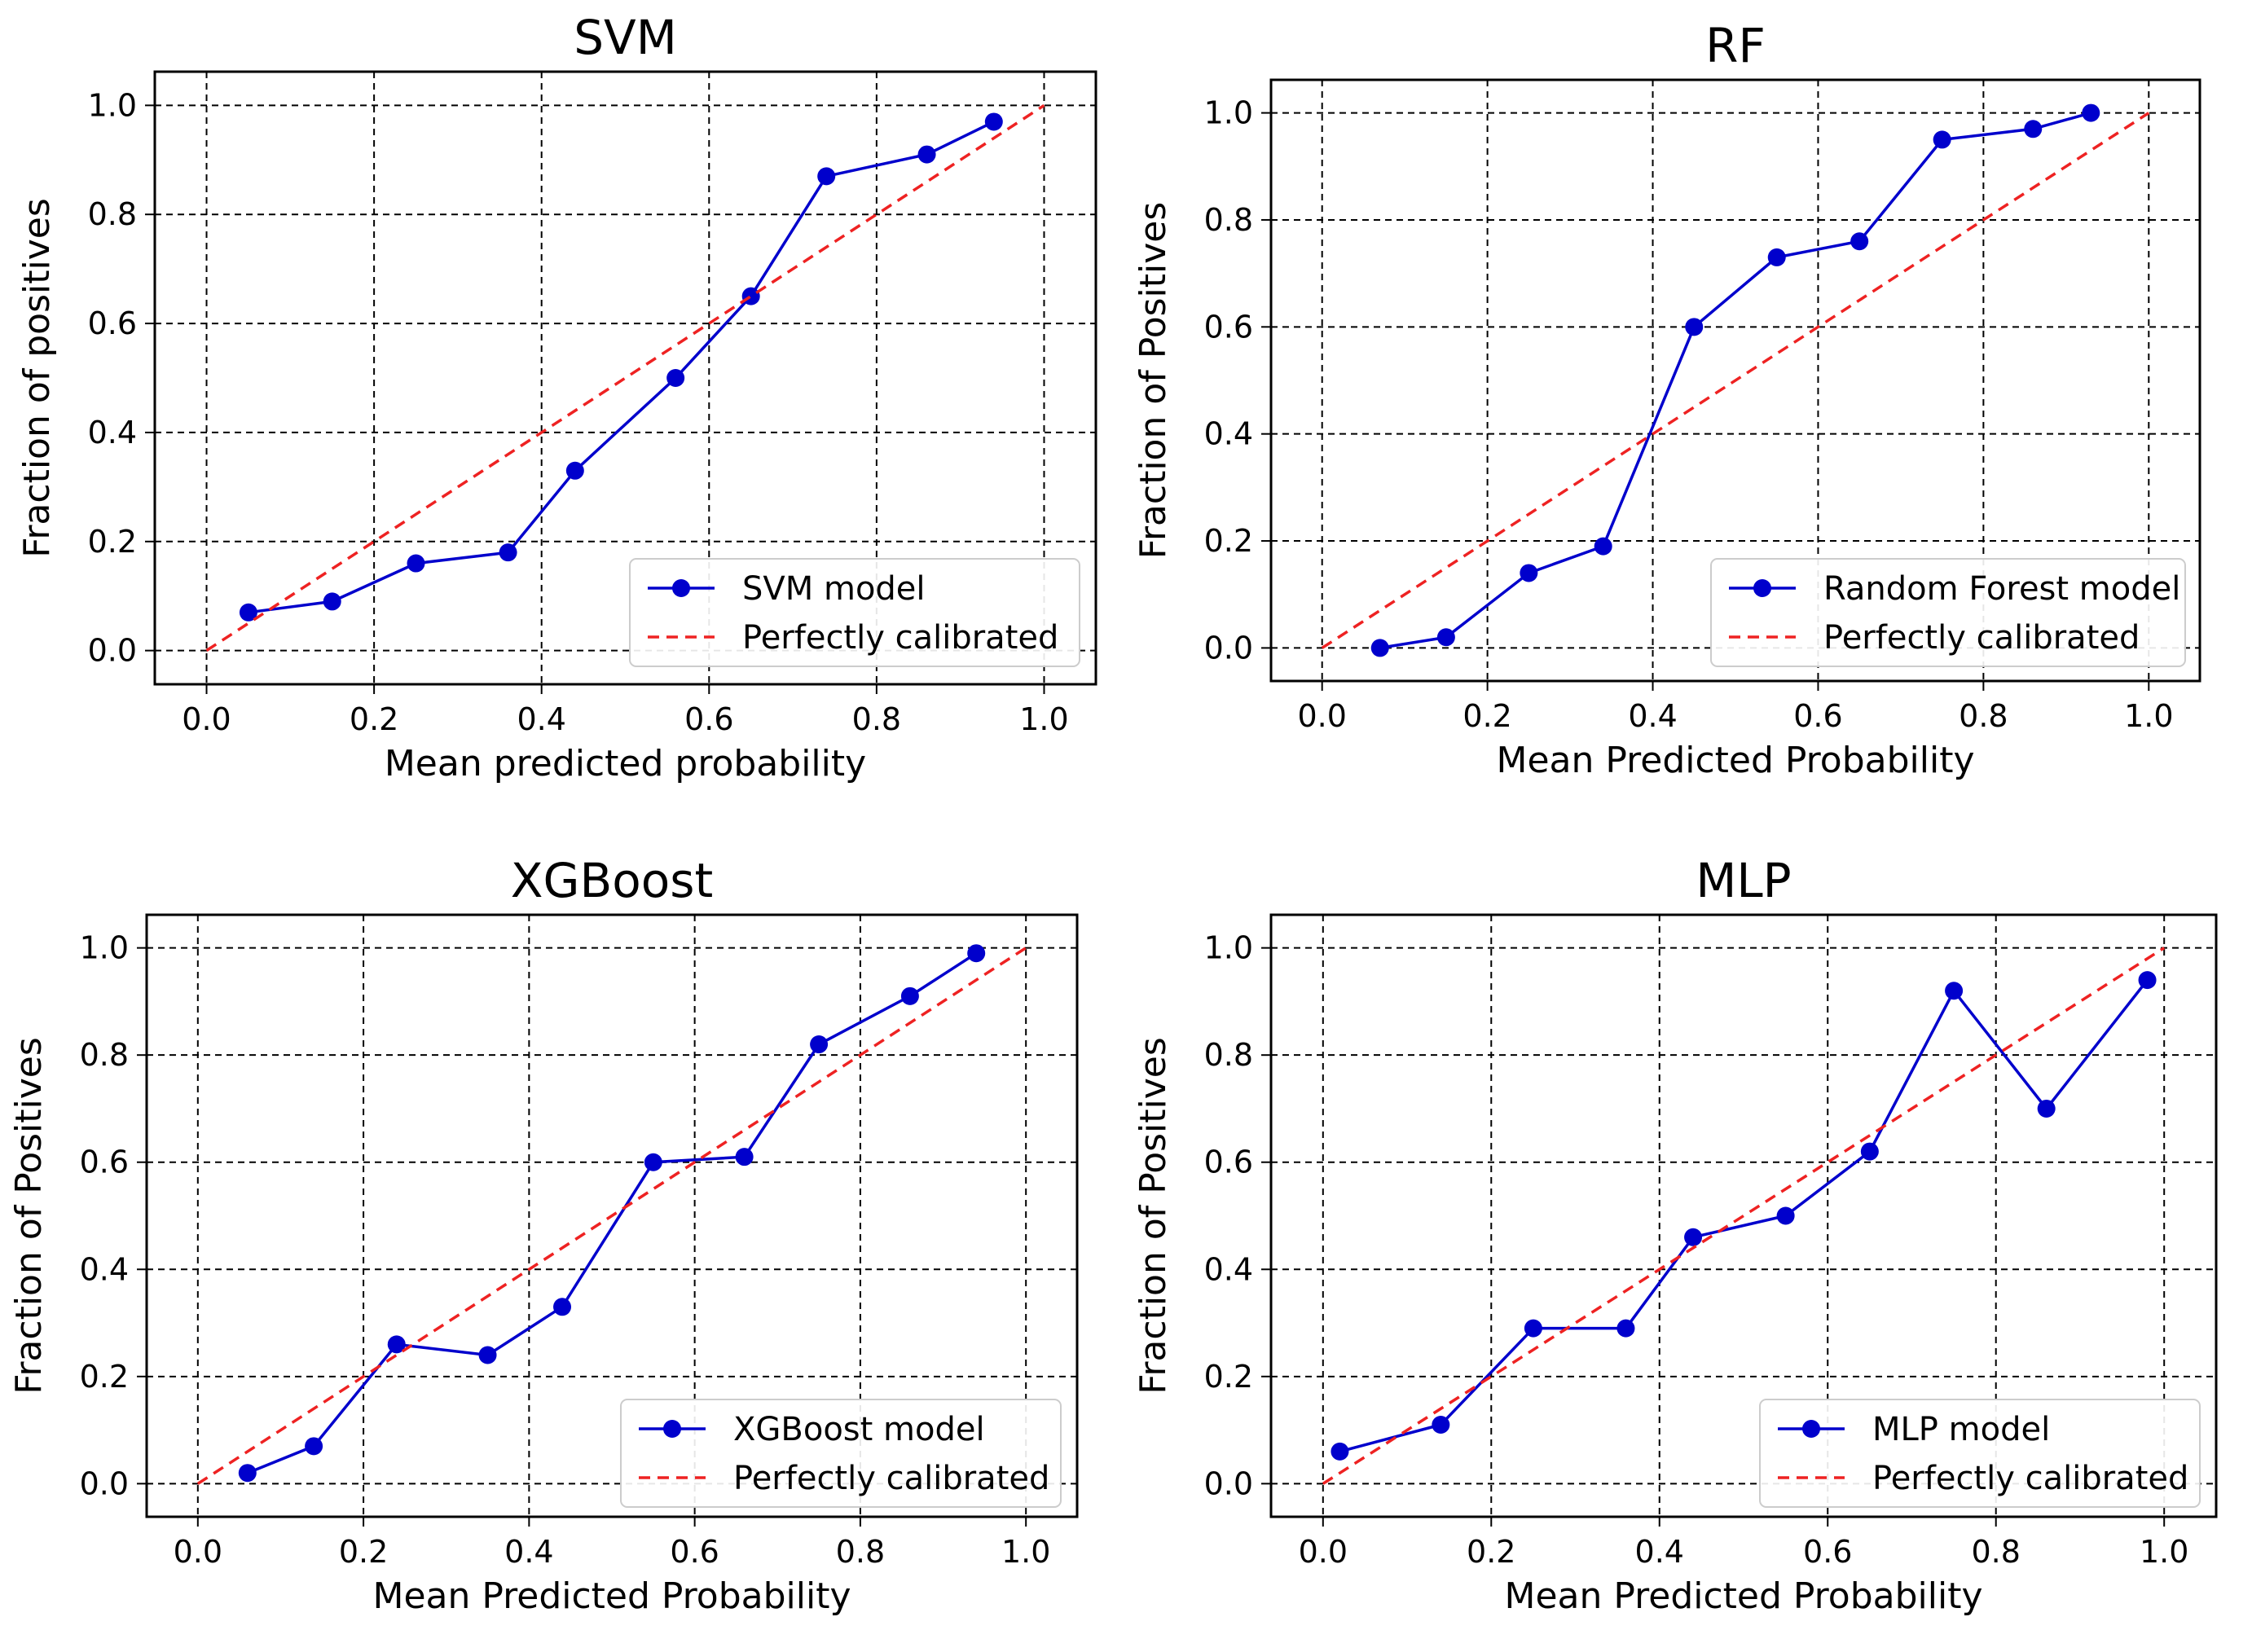 The image size is (2252, 1652). What do you see at coordinates (1961, 1429) in the screenshot?
I see `legend-label: MLP model` at bounding box center [1961, 1429].